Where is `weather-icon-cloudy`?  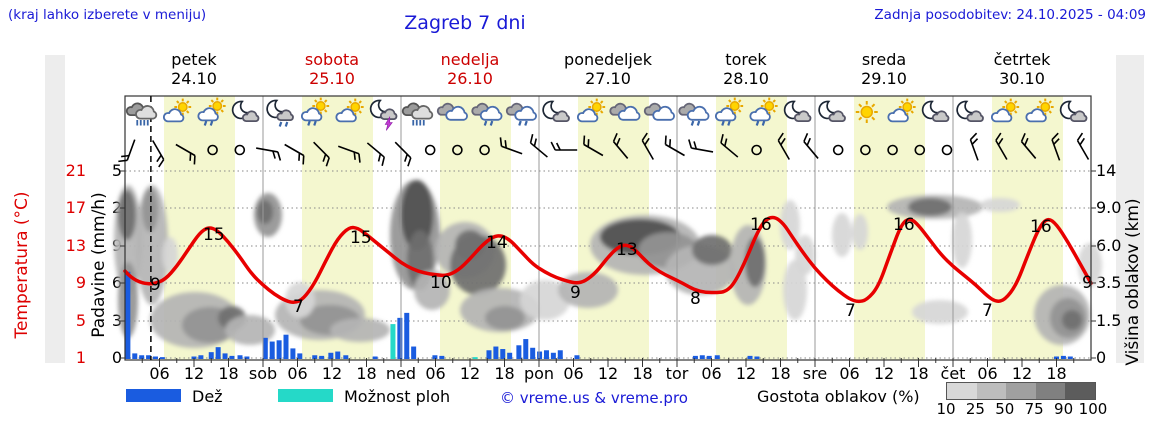
weather-icon-cloudy is located at coordinates (659, 112).